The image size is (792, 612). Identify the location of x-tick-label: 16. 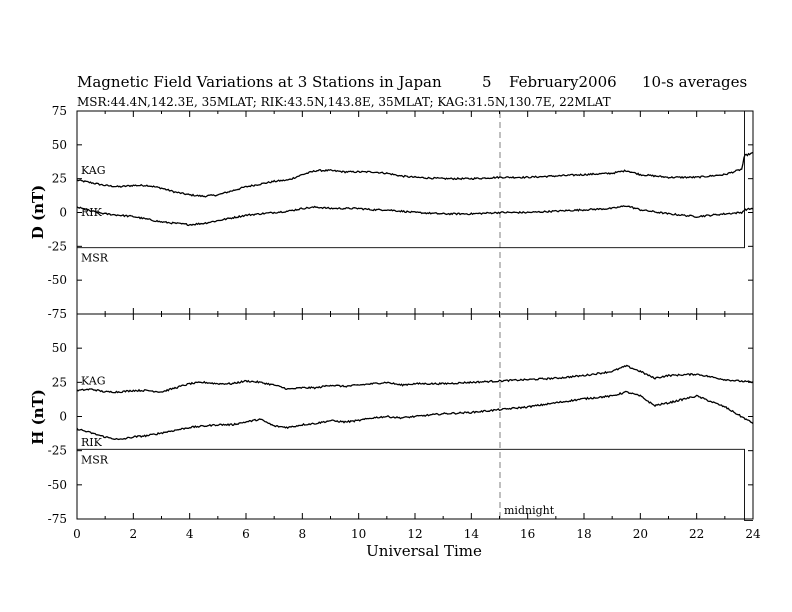
(527, 534).